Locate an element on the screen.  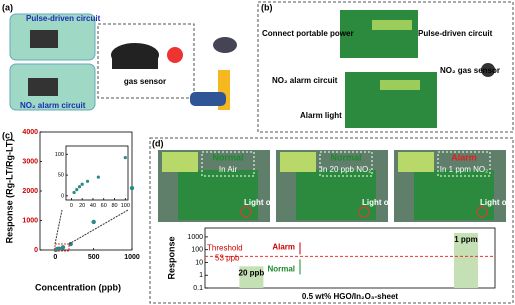
category-label: 1 ppm is located at coordinates (466, 239).